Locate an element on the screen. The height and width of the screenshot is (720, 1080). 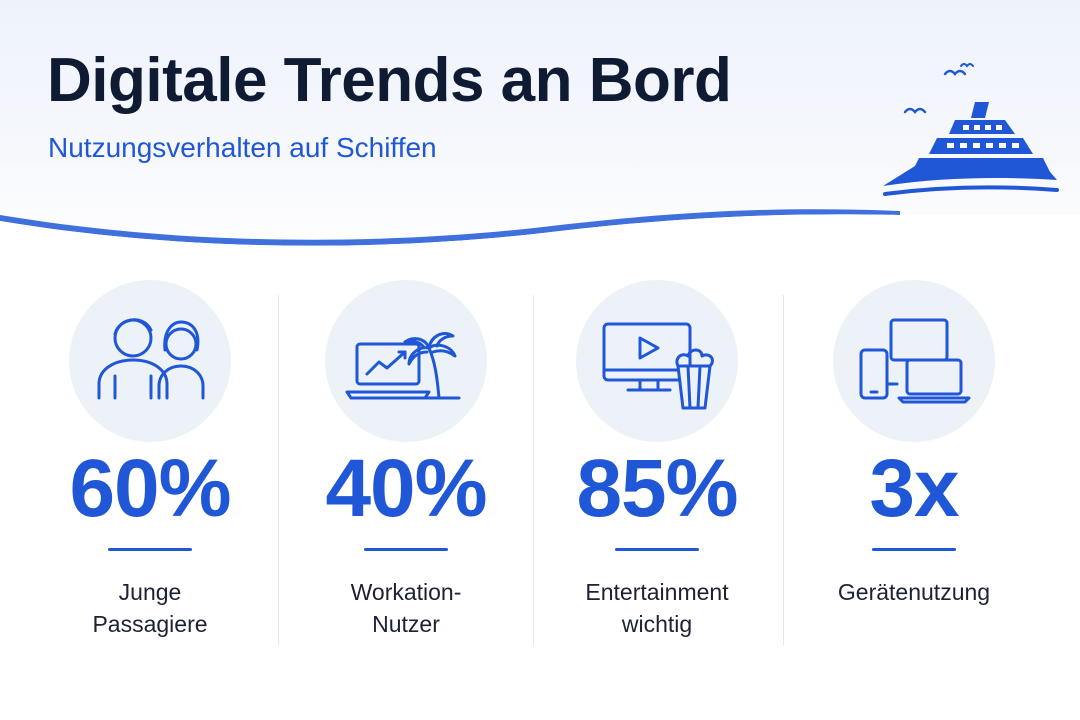
page-title: Digitale Trends an Bord is located at coordinates (389, 80).